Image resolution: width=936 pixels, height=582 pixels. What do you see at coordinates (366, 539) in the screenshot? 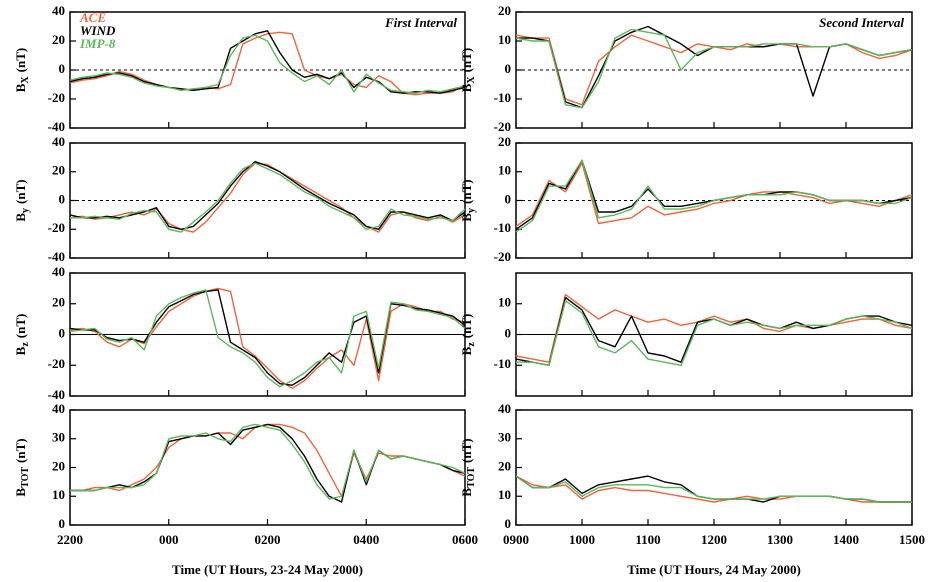
I see `x-tick-label: 0400` at bounding box center [366, 539].